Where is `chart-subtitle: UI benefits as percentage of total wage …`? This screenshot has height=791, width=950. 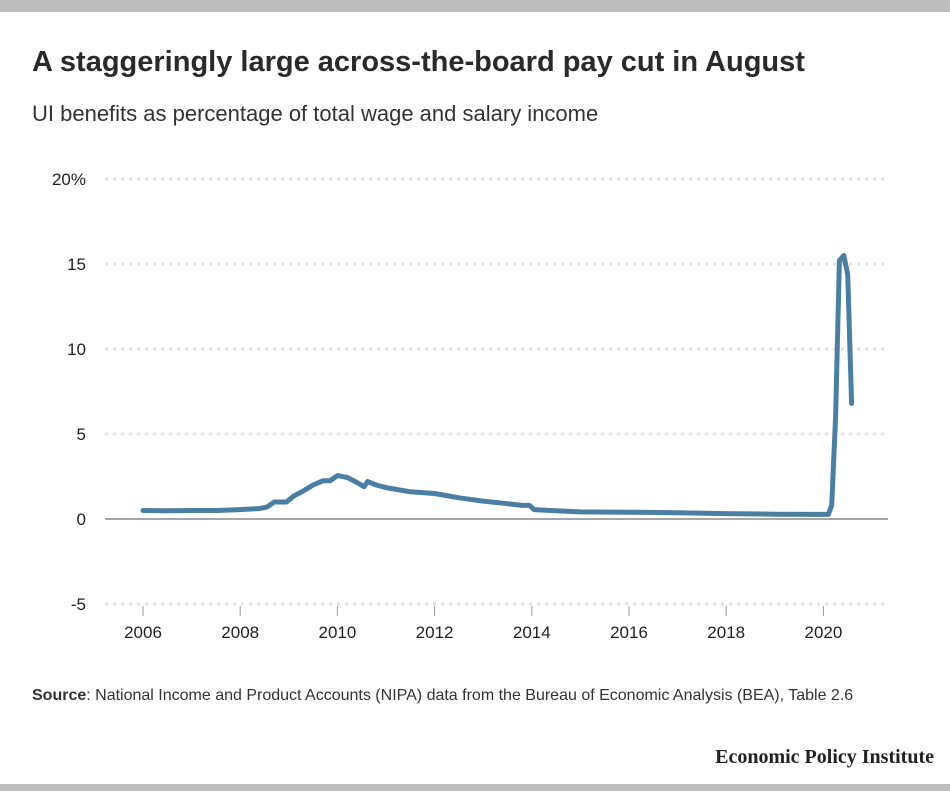
chart-subtitle: UI benefits as percentage of total wage … is located at coordinates (315, 113).